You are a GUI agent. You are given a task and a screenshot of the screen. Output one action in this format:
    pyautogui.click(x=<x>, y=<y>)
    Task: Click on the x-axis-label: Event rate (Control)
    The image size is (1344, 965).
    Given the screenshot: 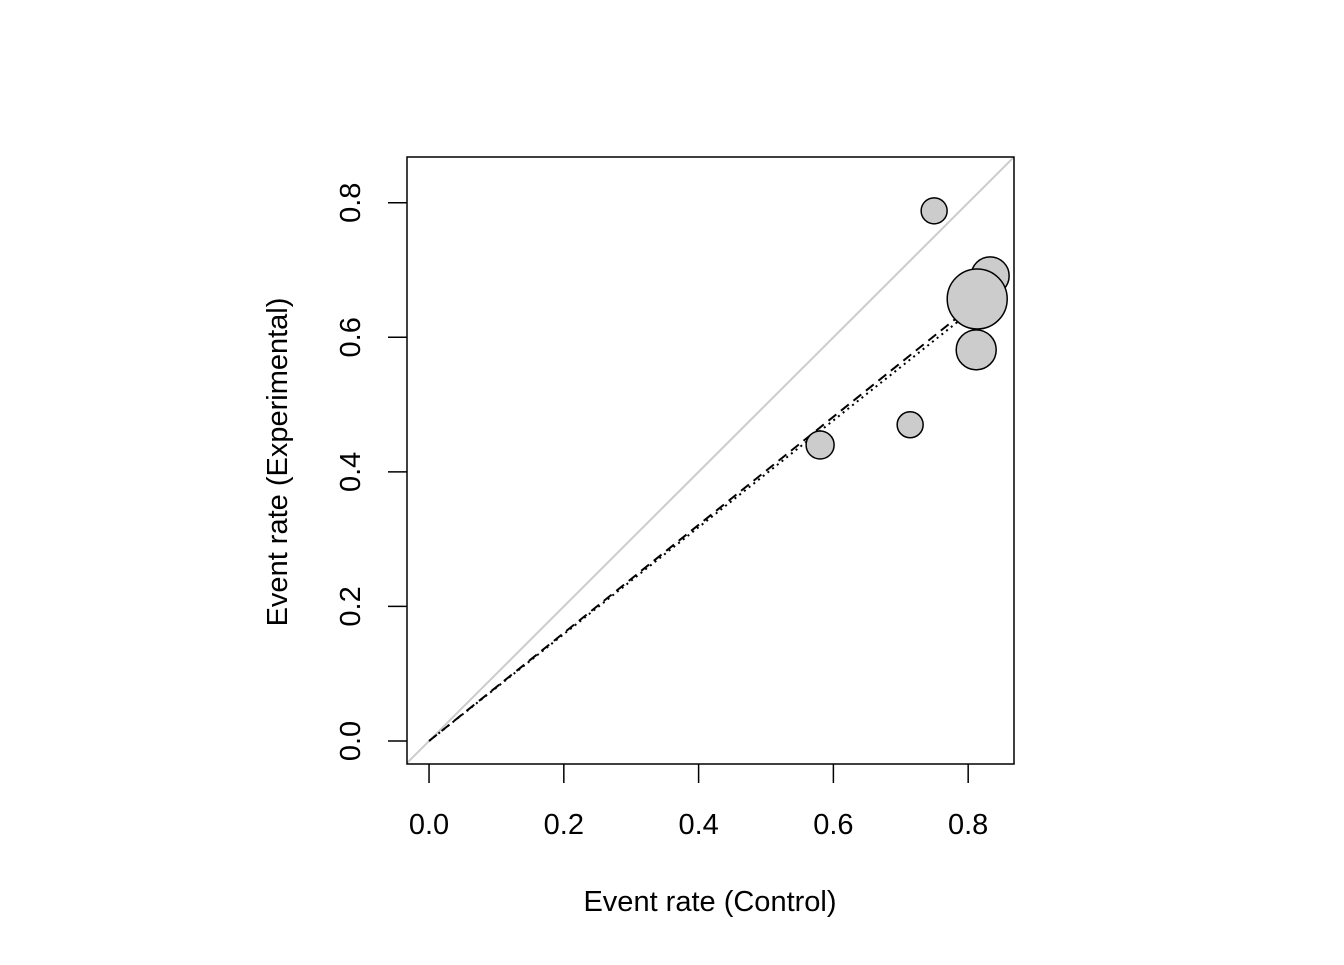 What is the action you would take?
    pyautogui.click(x=709, y=902)
    